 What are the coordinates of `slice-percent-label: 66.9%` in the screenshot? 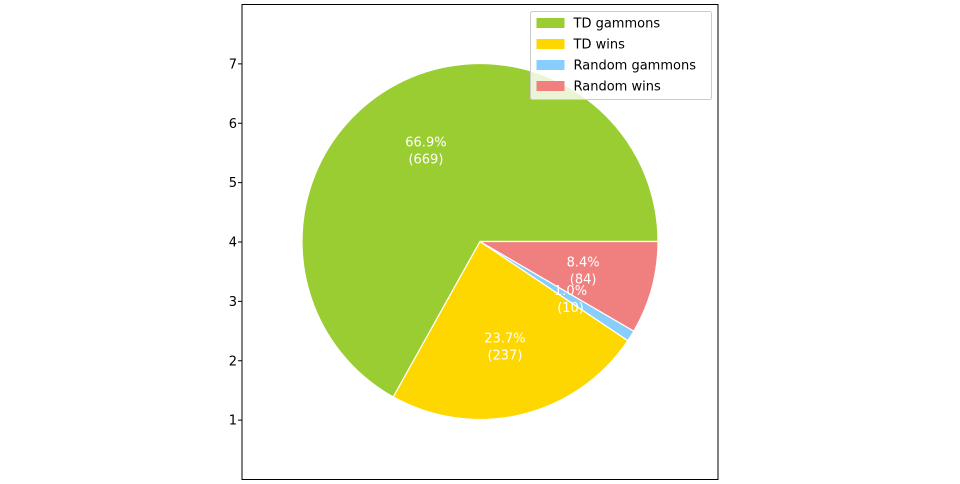 It's located at (425, 142).